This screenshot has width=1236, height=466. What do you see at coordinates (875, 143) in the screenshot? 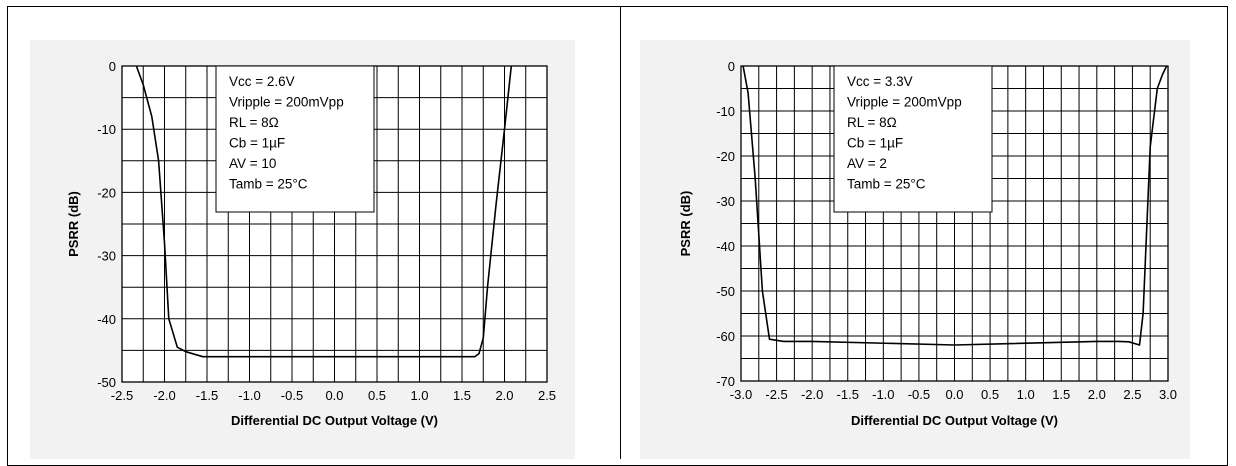
I see `chart2-condition-line: Cb = 1µF` at bounding box center [875, 143].